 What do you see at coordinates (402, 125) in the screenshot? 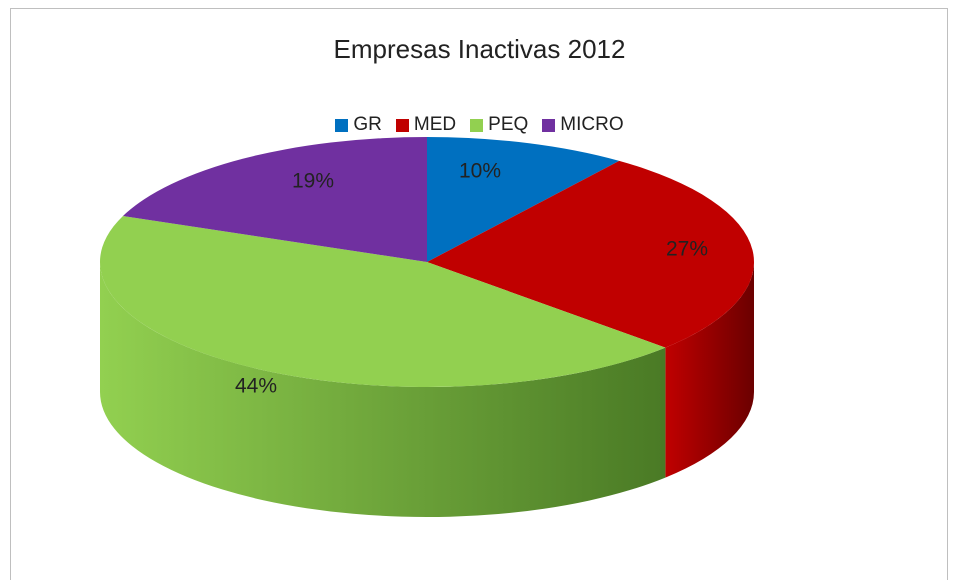
I see `legend-swatch-med` at bounding box center [402, 125].